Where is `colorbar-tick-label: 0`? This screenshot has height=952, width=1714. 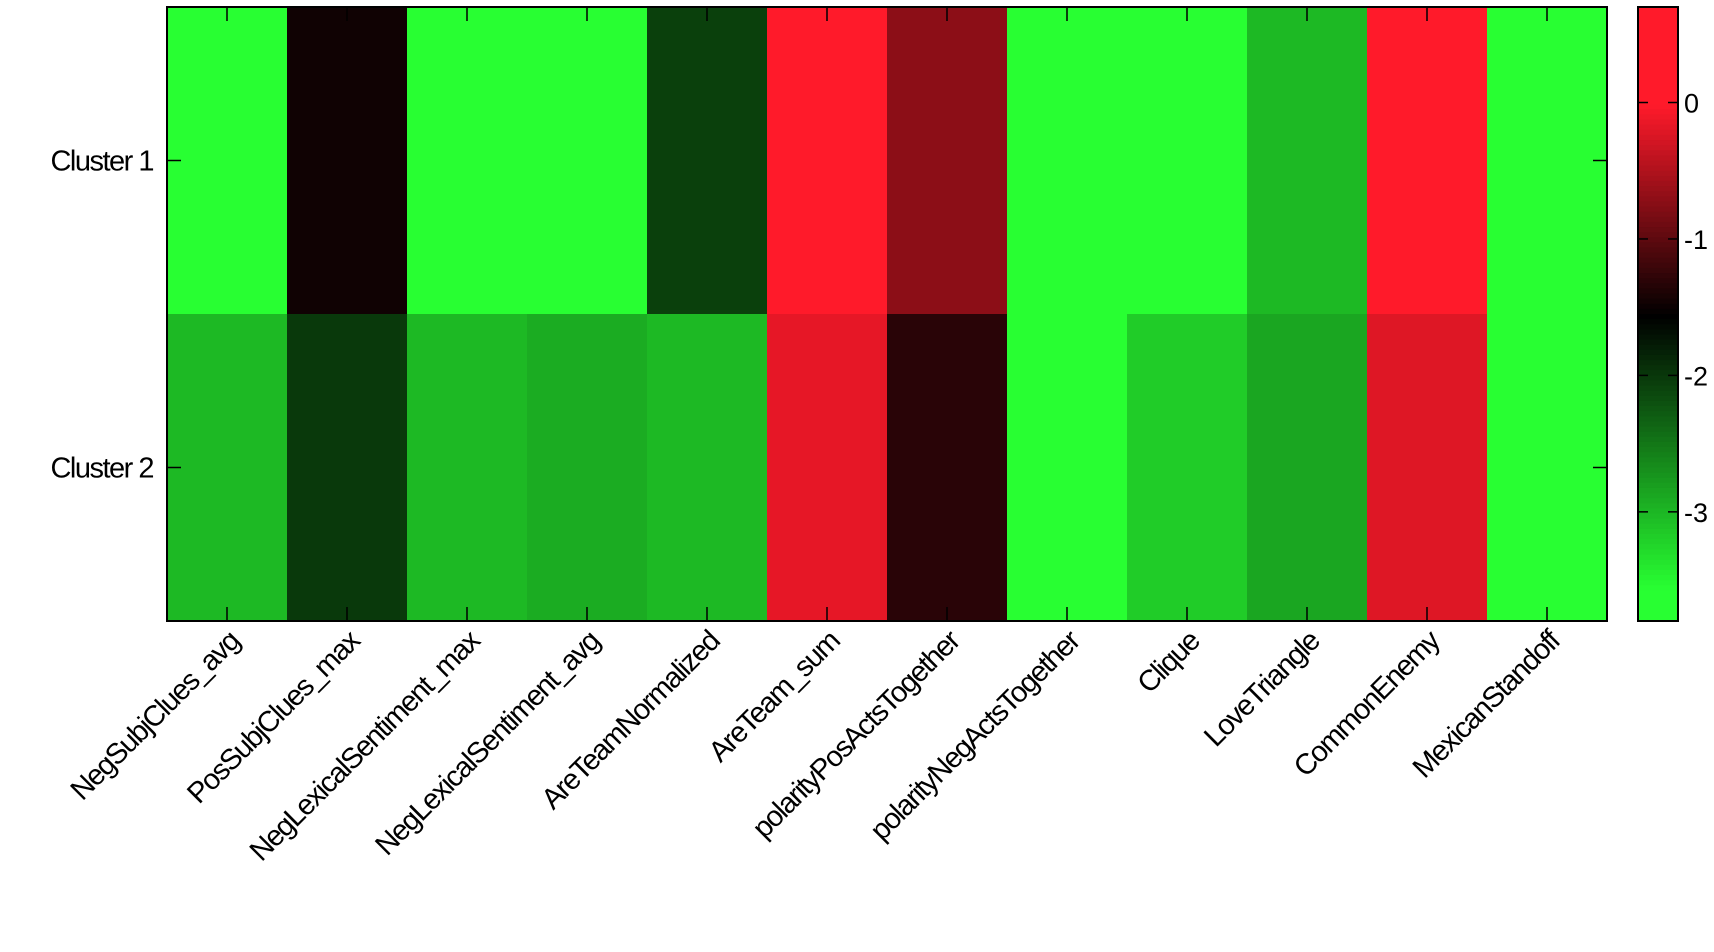 colorbar-tick-label: 0 is located at coordinates (1691, 104).